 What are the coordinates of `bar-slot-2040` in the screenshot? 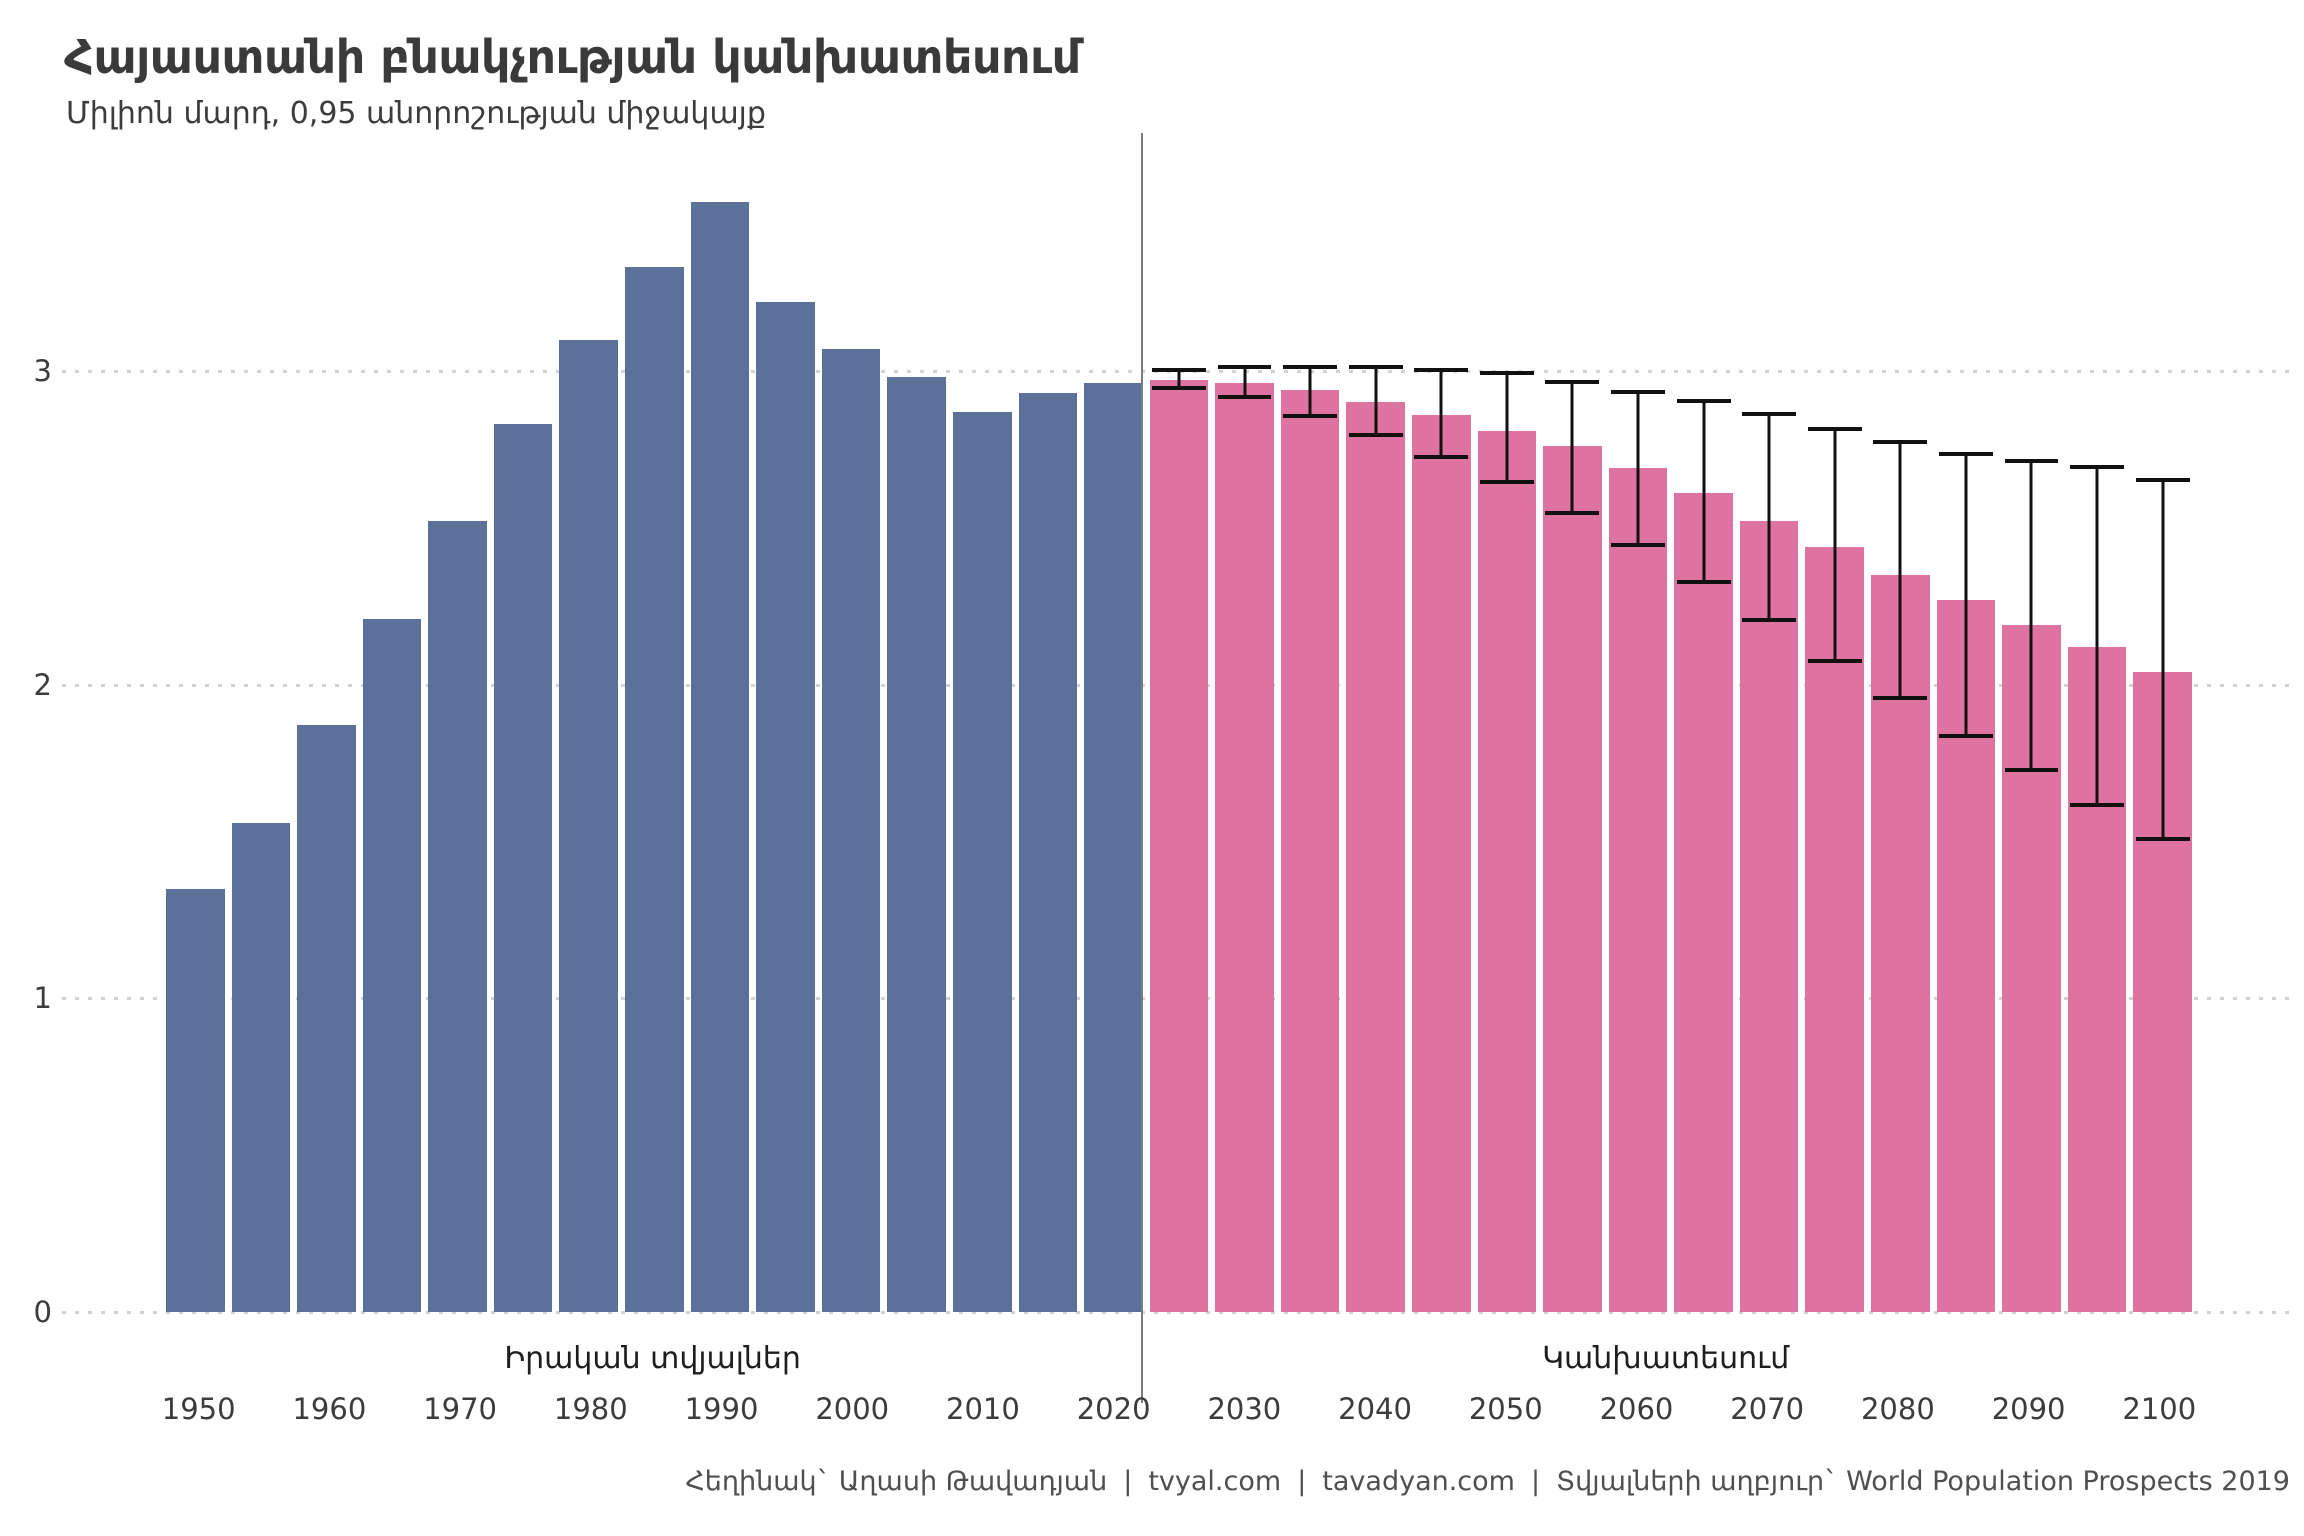 It's located at (1375, 726).